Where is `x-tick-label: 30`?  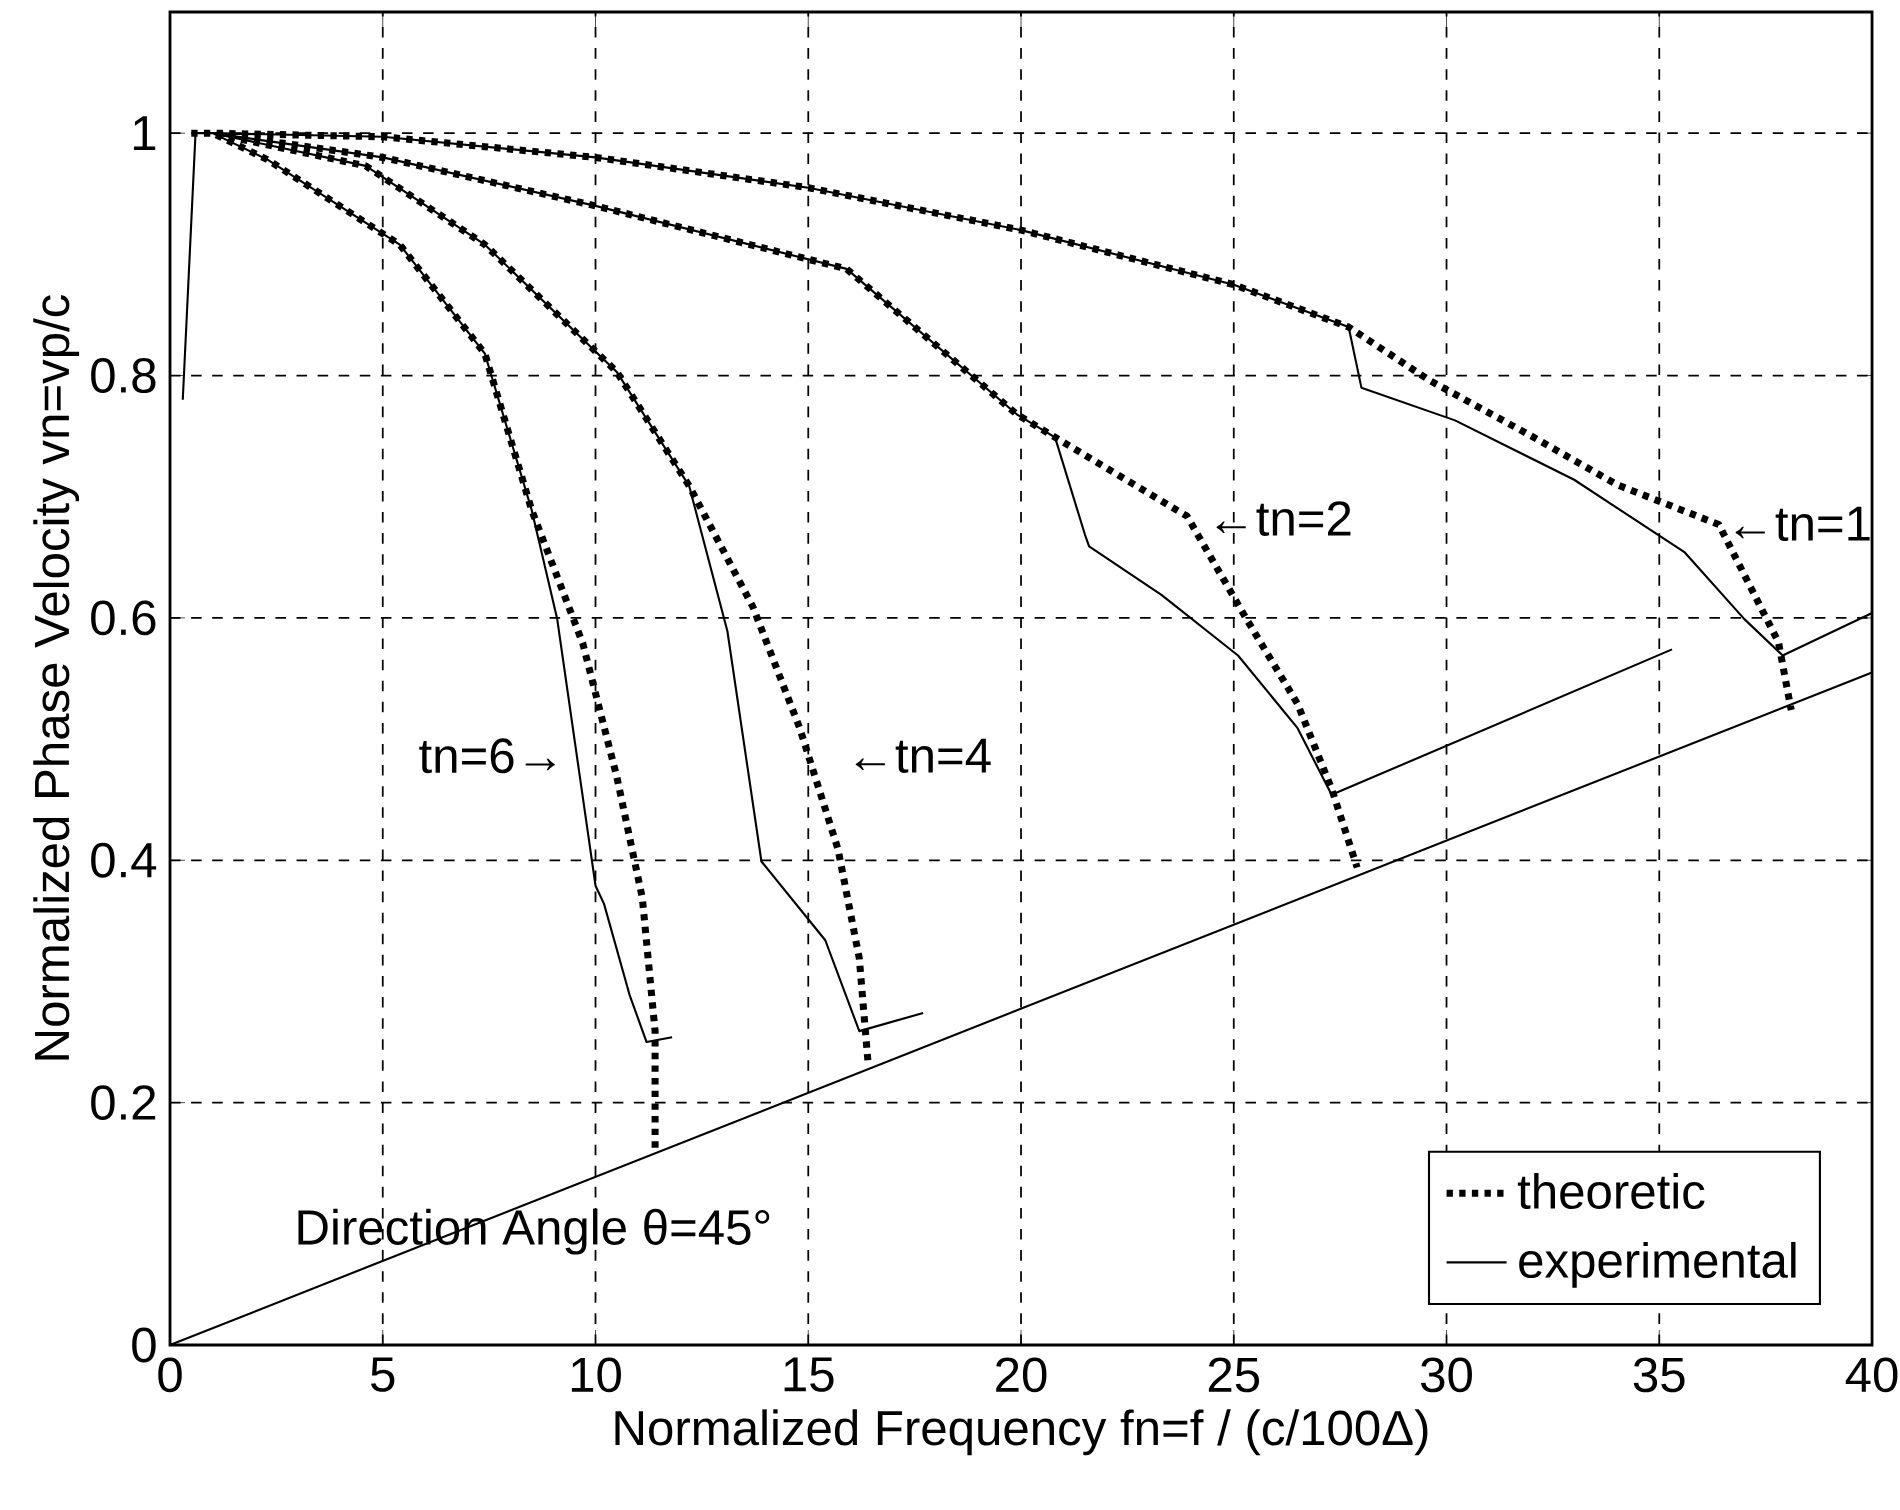
x-tick-label: 30 is located at coordinates (1446, 1375).